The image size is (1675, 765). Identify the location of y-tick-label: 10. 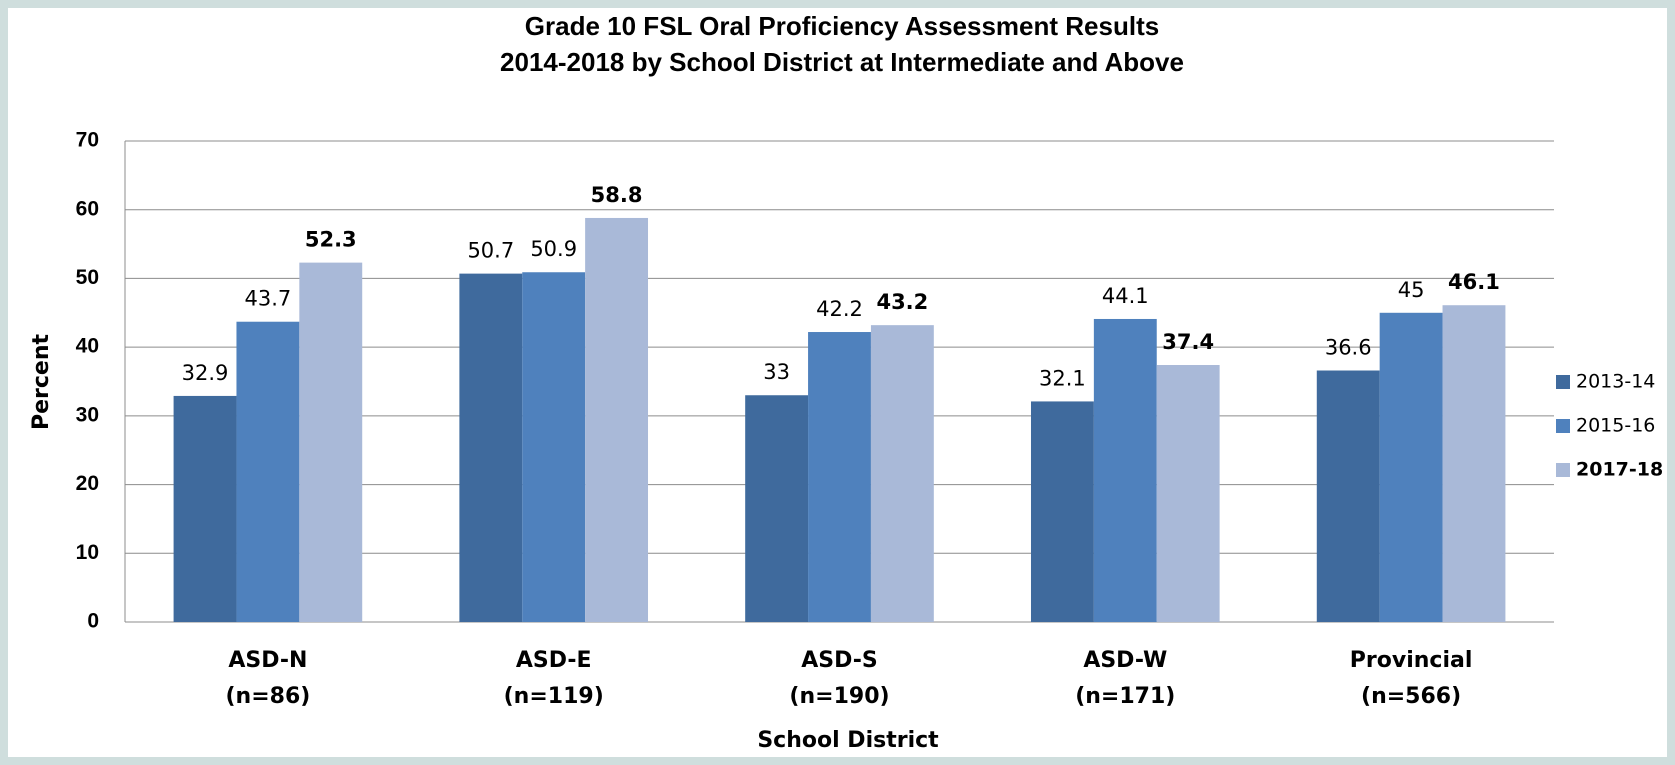
(87, 552).